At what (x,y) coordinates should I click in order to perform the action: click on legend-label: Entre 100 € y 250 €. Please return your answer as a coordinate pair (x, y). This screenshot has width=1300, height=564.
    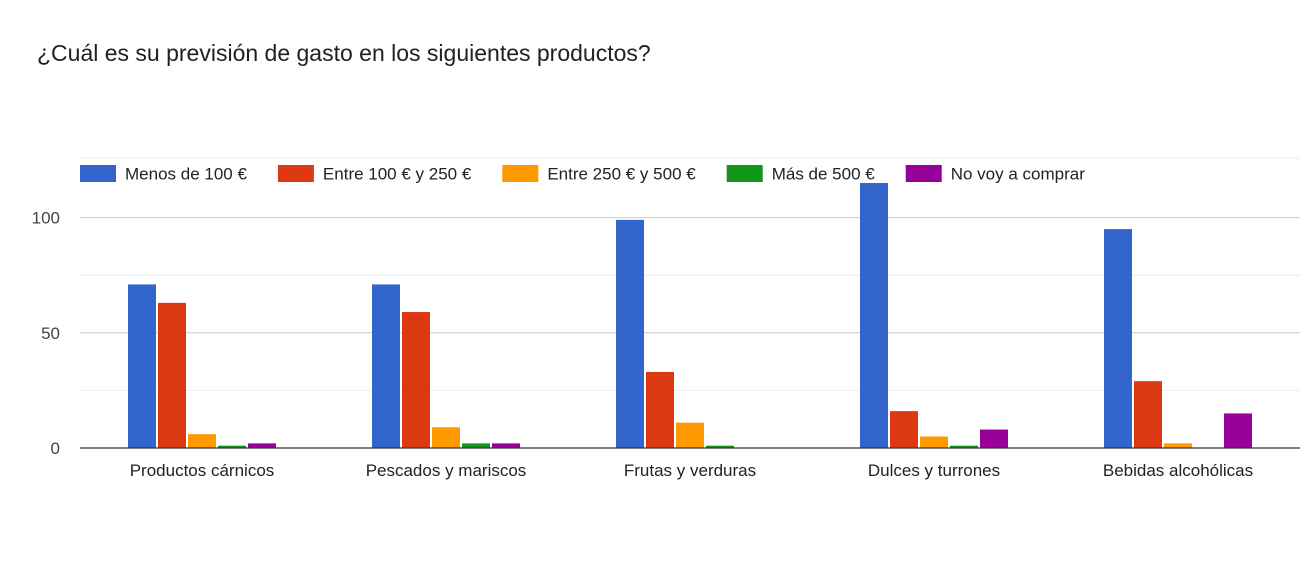
    Looking at the image, I should click on (397, 174).